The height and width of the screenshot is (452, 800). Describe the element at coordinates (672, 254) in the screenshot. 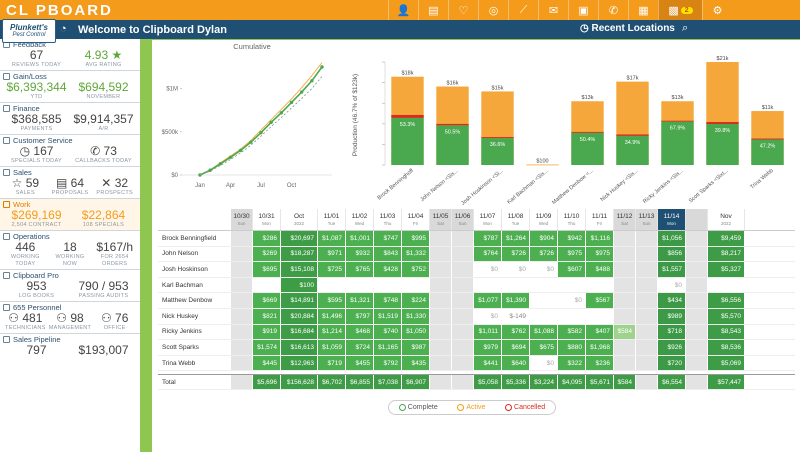

I see `schedule-cell: $856` at that location.